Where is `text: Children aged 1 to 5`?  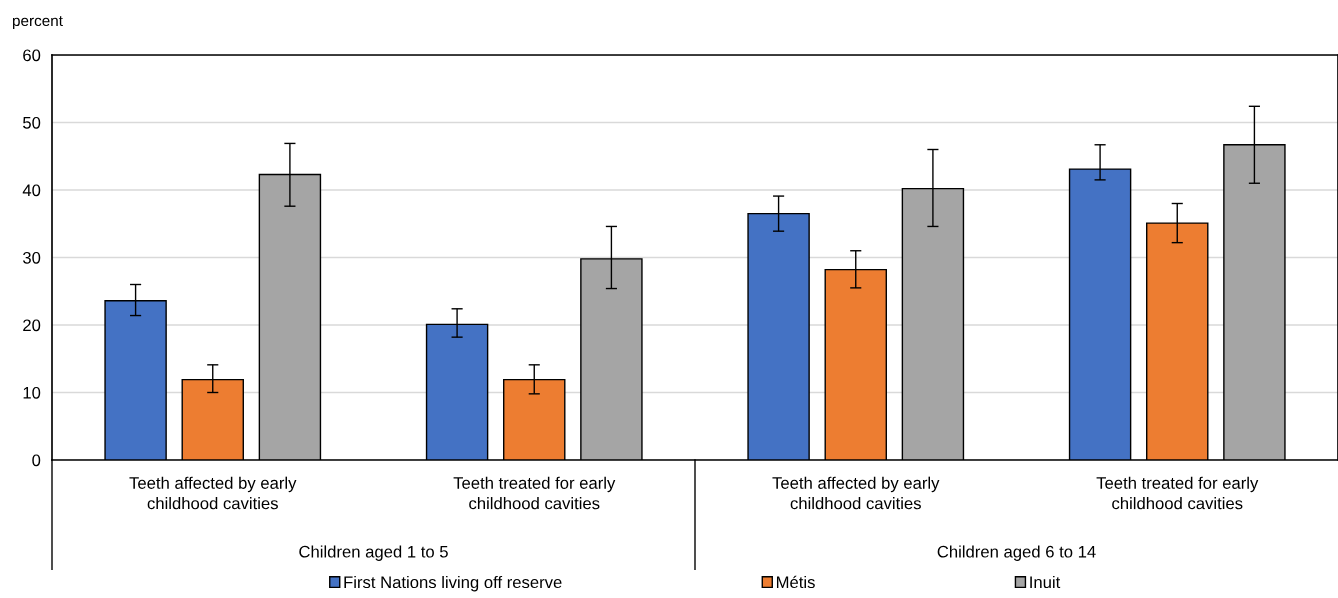 text: Children aged 1 to 5 is located at coordinates (373, 553).